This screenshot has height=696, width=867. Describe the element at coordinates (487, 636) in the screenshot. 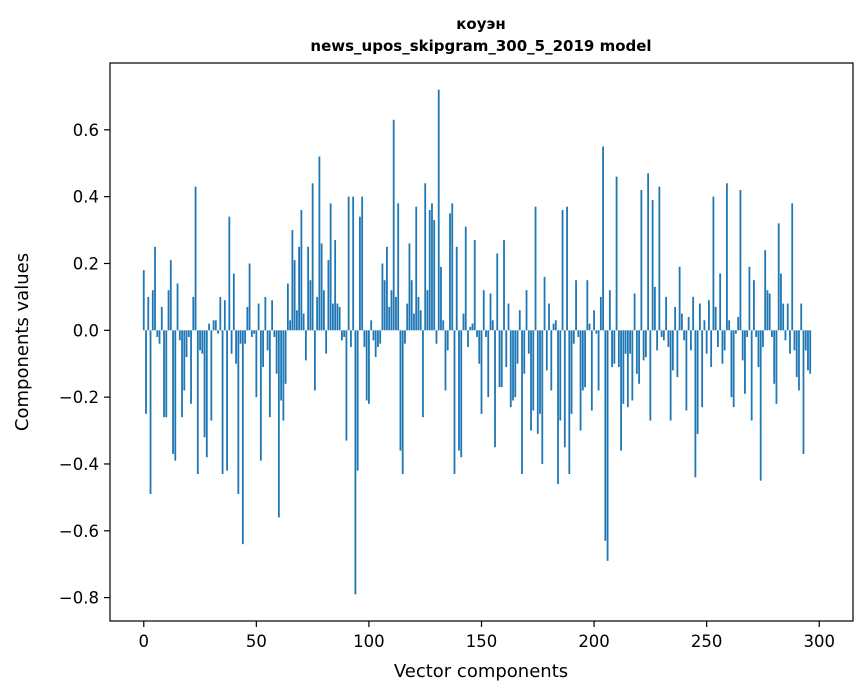

I see `x-axis-ticks: 0 50 100 150 200 250 300` at that location.